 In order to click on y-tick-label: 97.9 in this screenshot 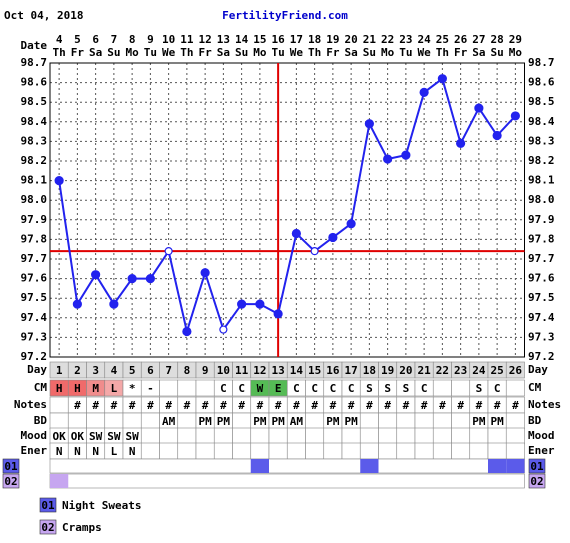, I will do `click(541, 219)`.